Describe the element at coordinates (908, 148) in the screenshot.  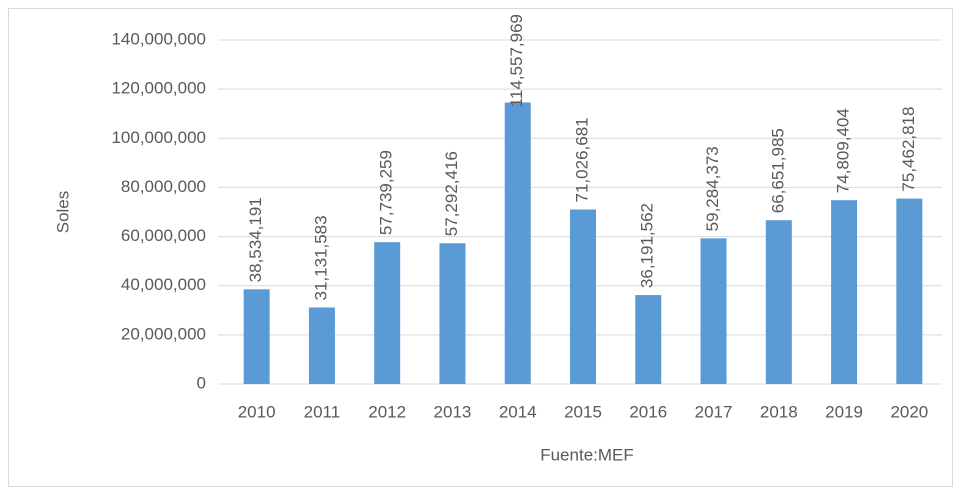
I see `data-label: 75,462,818` at that location.